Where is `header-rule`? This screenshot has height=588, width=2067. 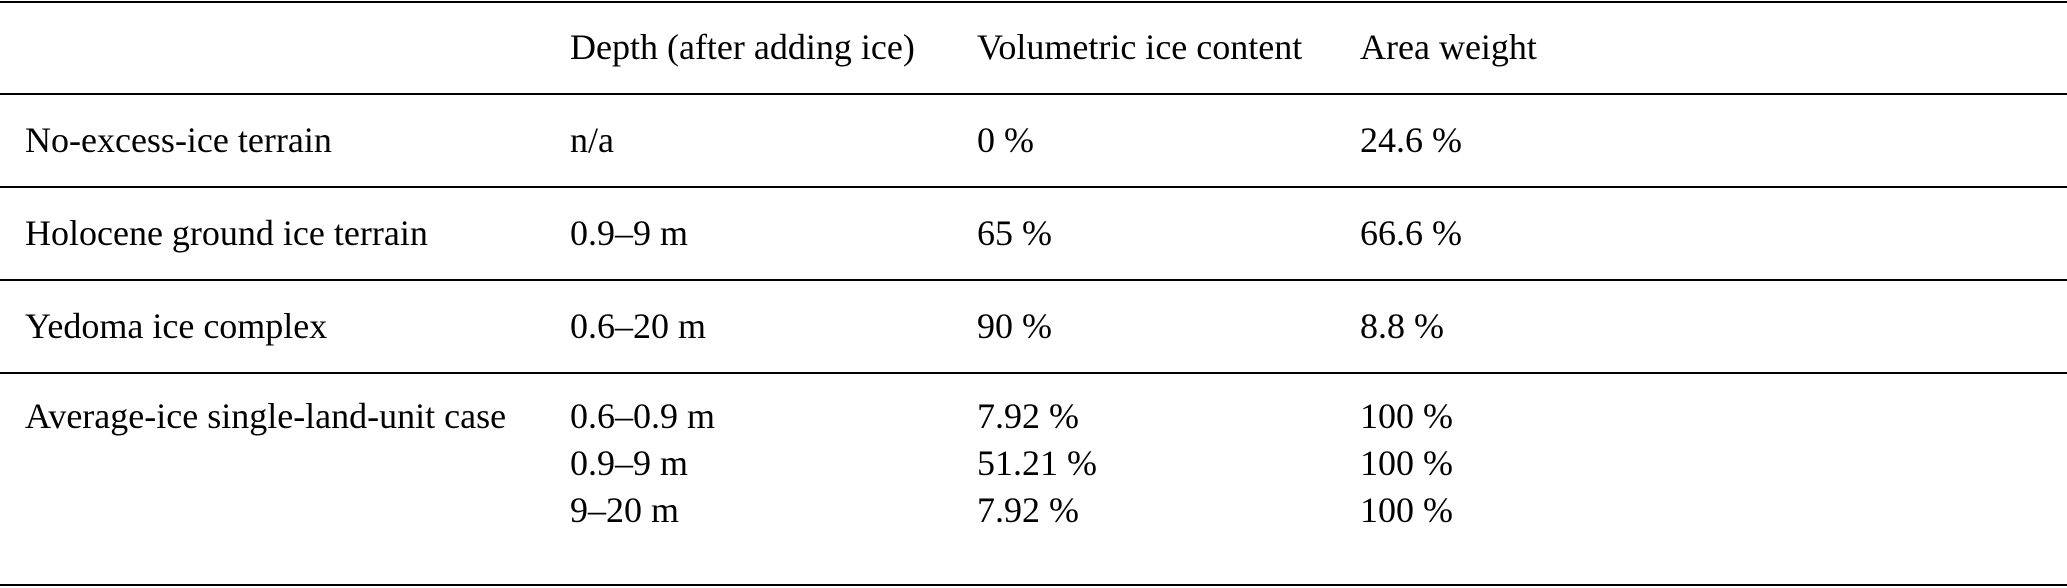
header-rule is located at coordinates (1033, 94).